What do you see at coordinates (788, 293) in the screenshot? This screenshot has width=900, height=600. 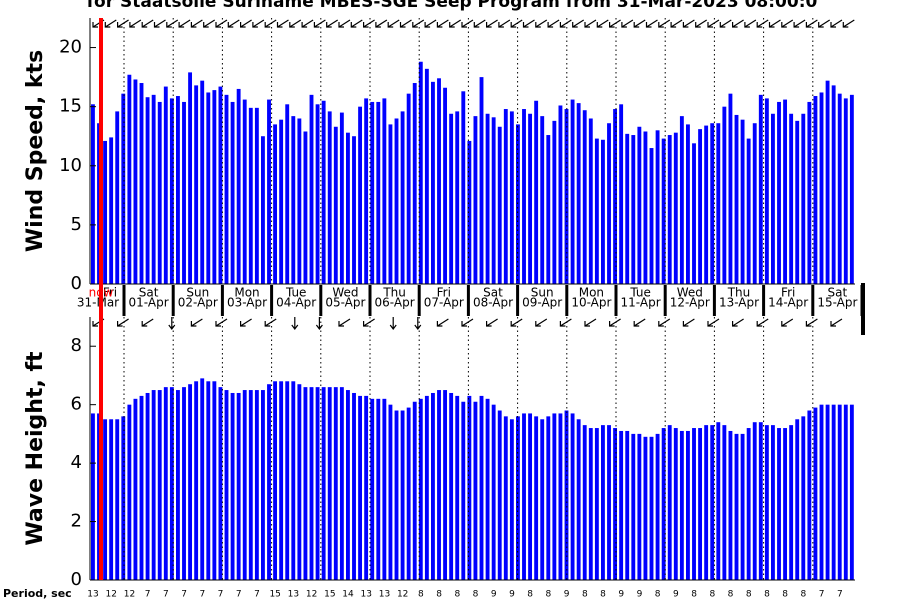 I see `day-weekday: Fri` at bounding box center [788, 293].